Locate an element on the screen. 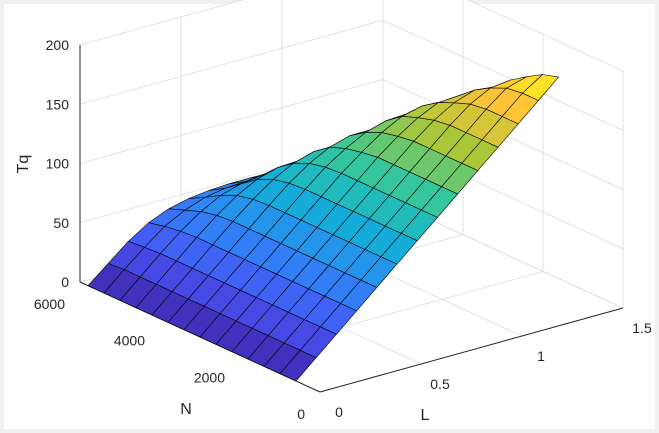  grid-line-tq is located at coordinates (351, 36).